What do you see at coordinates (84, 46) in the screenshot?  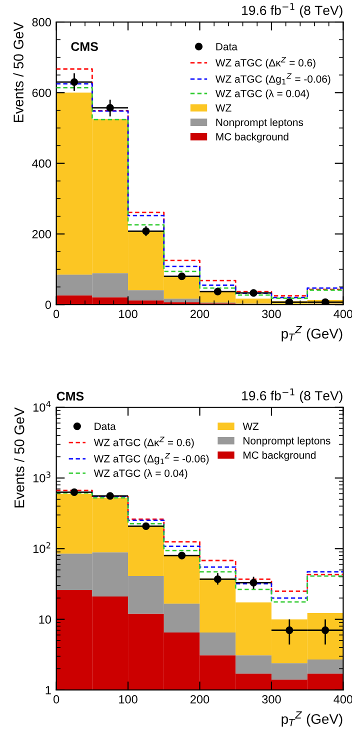 I see `annotation: CMS` at bounding box center [84, 46].